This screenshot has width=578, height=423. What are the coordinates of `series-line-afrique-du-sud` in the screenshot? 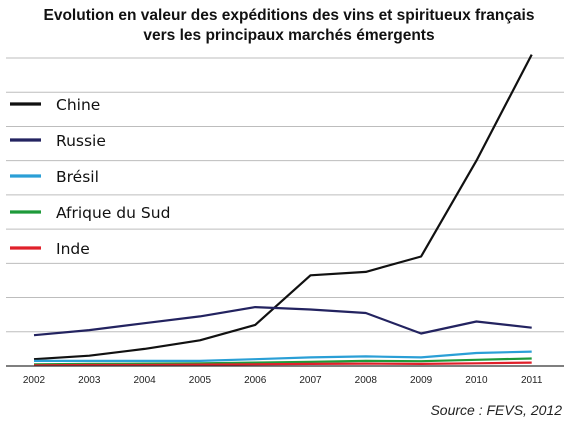 It's located at (282, 361).